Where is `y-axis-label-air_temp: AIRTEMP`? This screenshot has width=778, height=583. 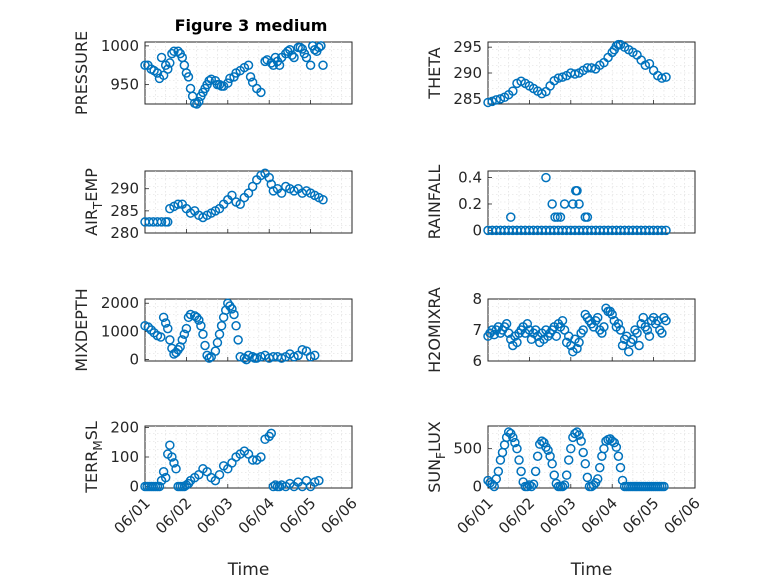 y-axis-label-air_temp: AIRTEMP is located at coordinates (93, 202).